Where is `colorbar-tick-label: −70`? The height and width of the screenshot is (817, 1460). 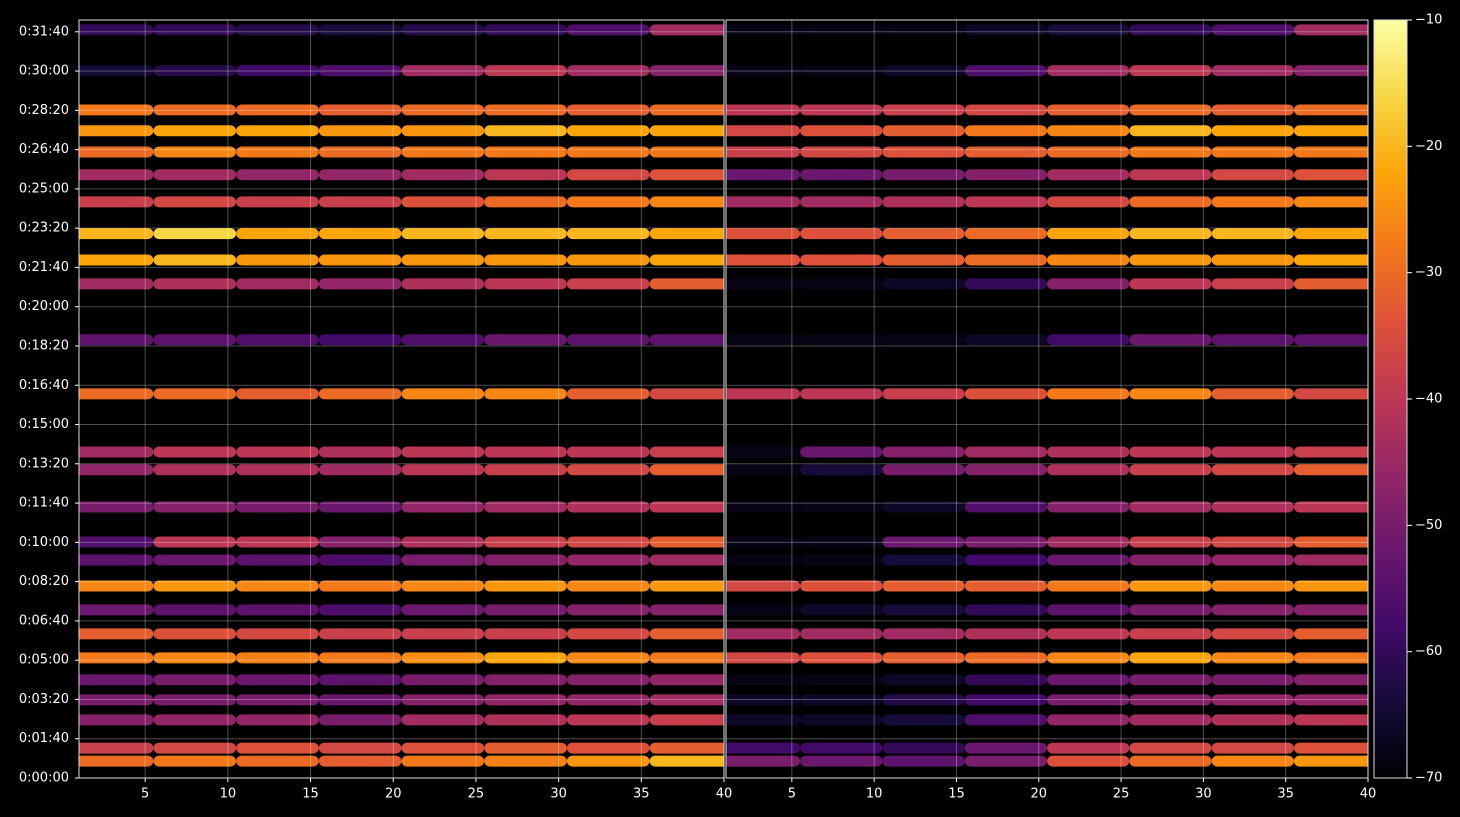
colorbar-tick-label: −70 is located at coordinates (1428, 778).